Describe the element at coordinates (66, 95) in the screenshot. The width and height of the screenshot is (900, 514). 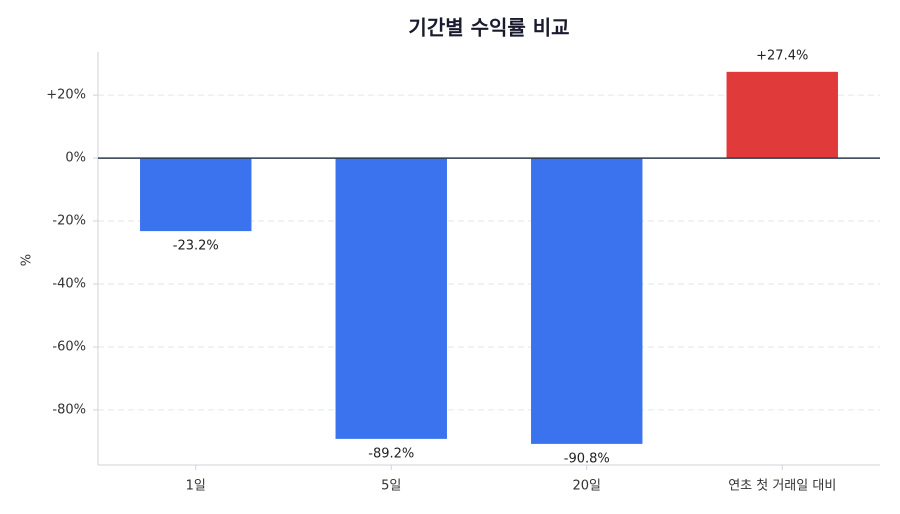
I see `y-tick-label: +20%` at that location.